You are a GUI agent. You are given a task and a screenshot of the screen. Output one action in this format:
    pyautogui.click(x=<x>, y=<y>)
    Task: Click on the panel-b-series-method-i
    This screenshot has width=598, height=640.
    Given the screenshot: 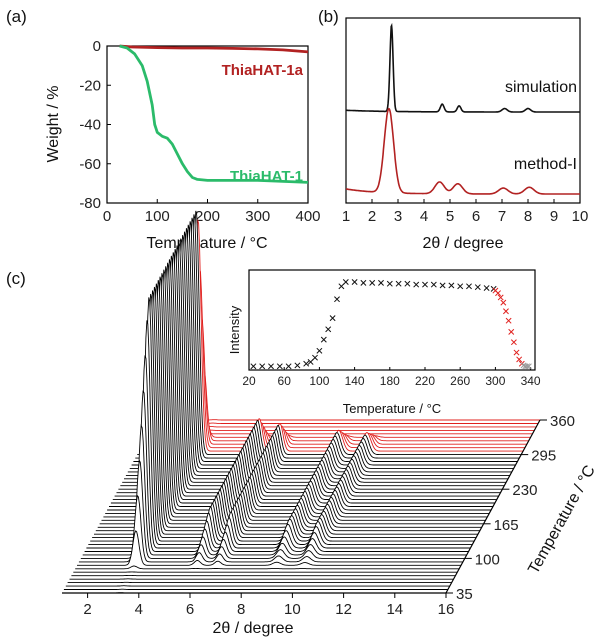 What is the action you would take?
    pyautogui.click(x=463, y=151)
    